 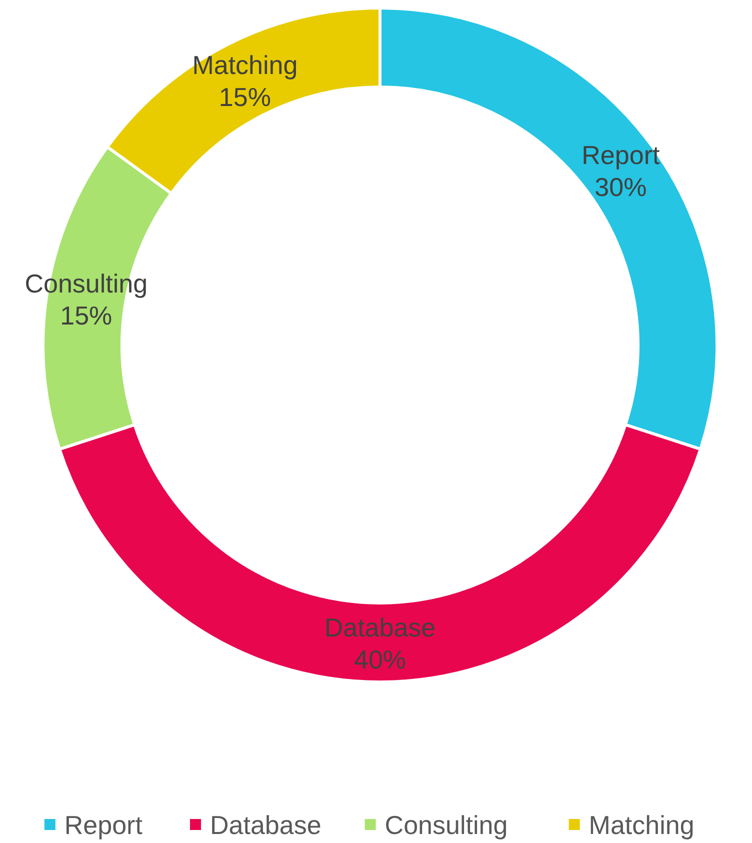 I want to click on legend-label: Matching, so click(x=641, y=825).